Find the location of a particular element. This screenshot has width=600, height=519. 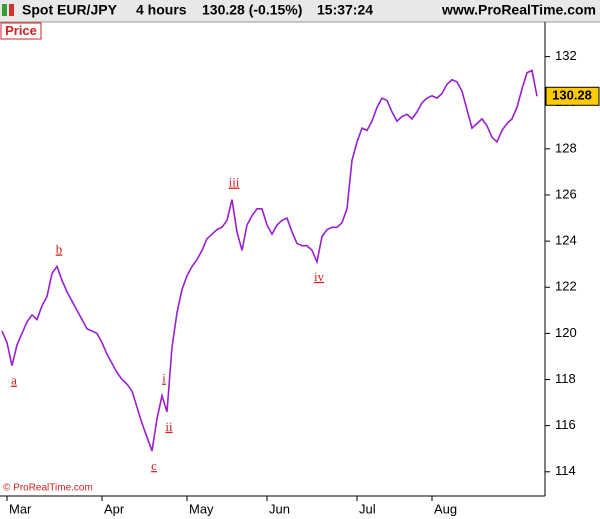

quote: 130.28 (-0.15%) is located at coordinates (252, 10).